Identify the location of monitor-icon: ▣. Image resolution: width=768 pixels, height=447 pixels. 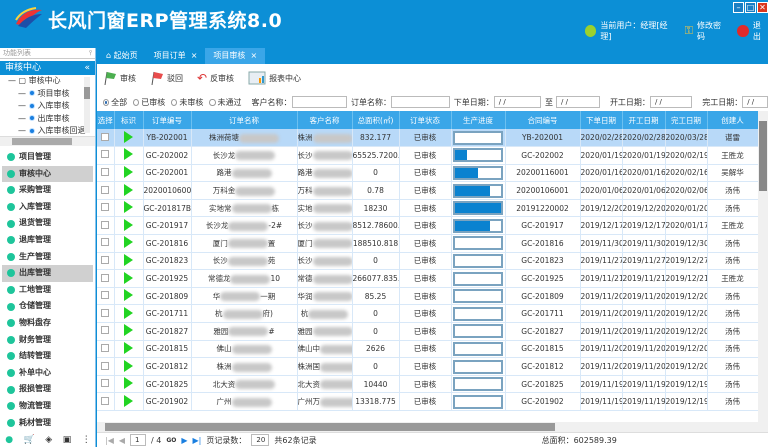
(67, 440).